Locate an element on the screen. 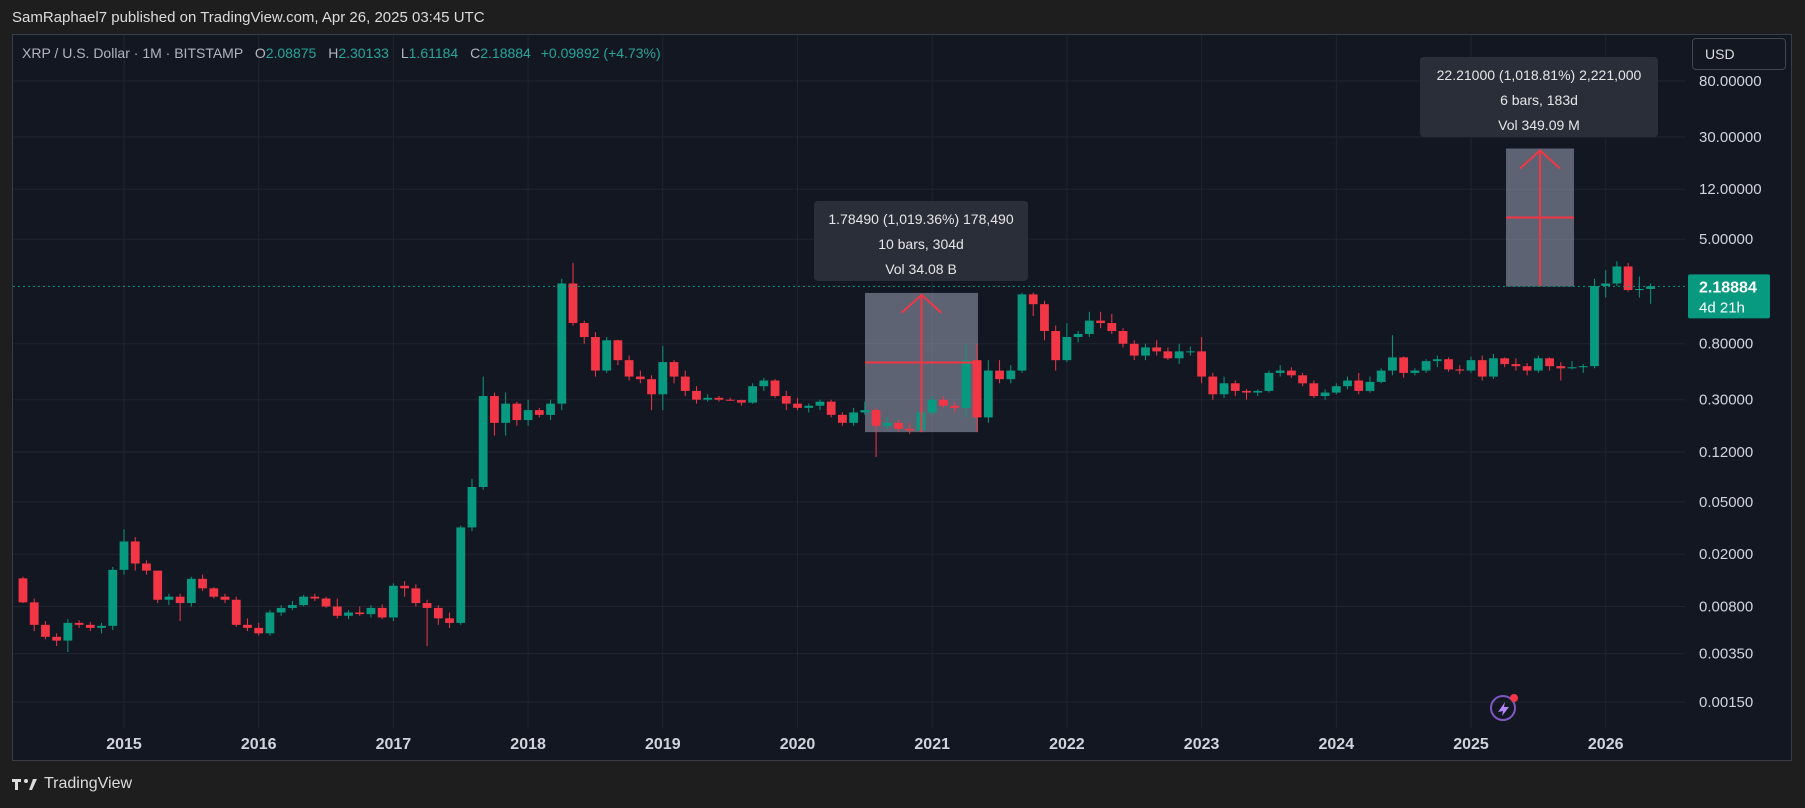 This screenshot has height=808, width=1805. currency-button: USD is located at coordinates (1739, 54).